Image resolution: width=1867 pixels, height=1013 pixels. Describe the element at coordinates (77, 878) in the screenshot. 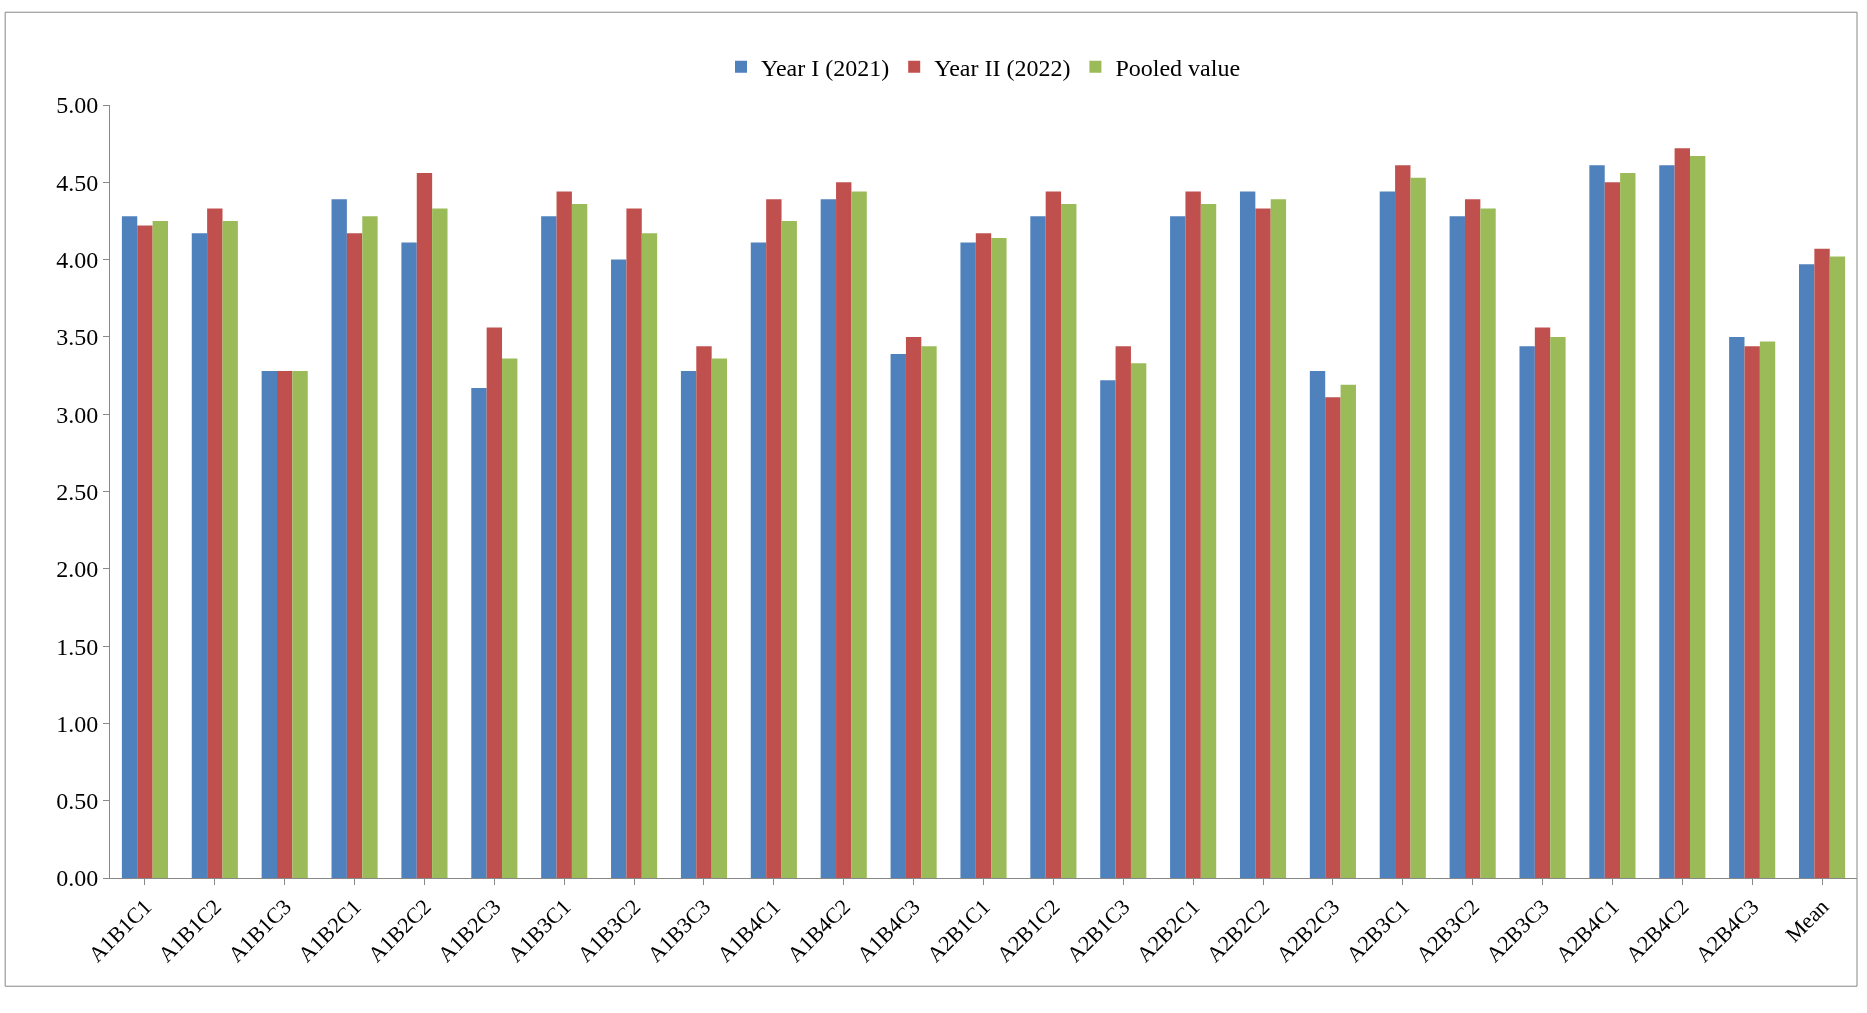

I see `y-tick-label: 0.00` at that location.